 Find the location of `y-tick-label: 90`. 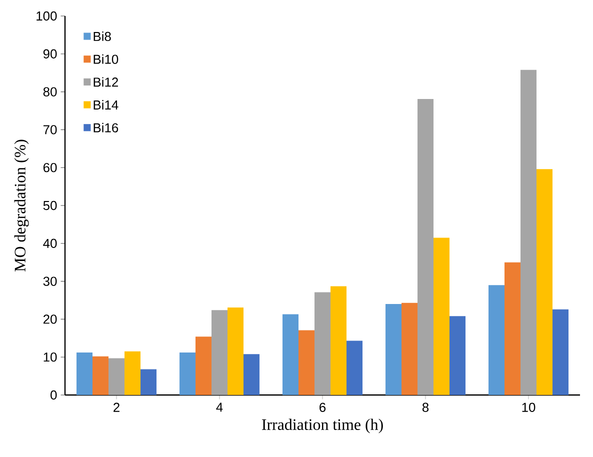

y-tick-label: 90 is located at coordinates (50, 53).